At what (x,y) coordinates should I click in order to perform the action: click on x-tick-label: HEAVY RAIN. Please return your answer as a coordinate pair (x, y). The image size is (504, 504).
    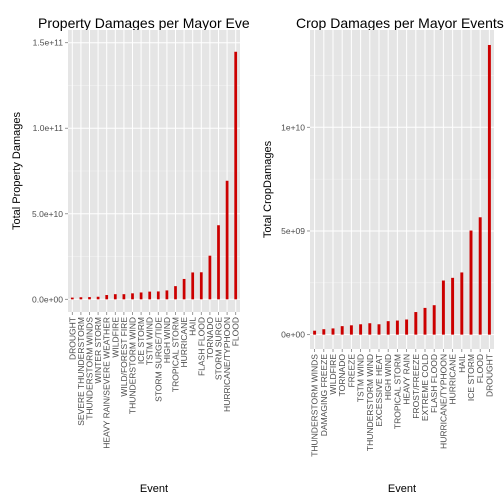
    Looking at the image, I should click on (407, 379).